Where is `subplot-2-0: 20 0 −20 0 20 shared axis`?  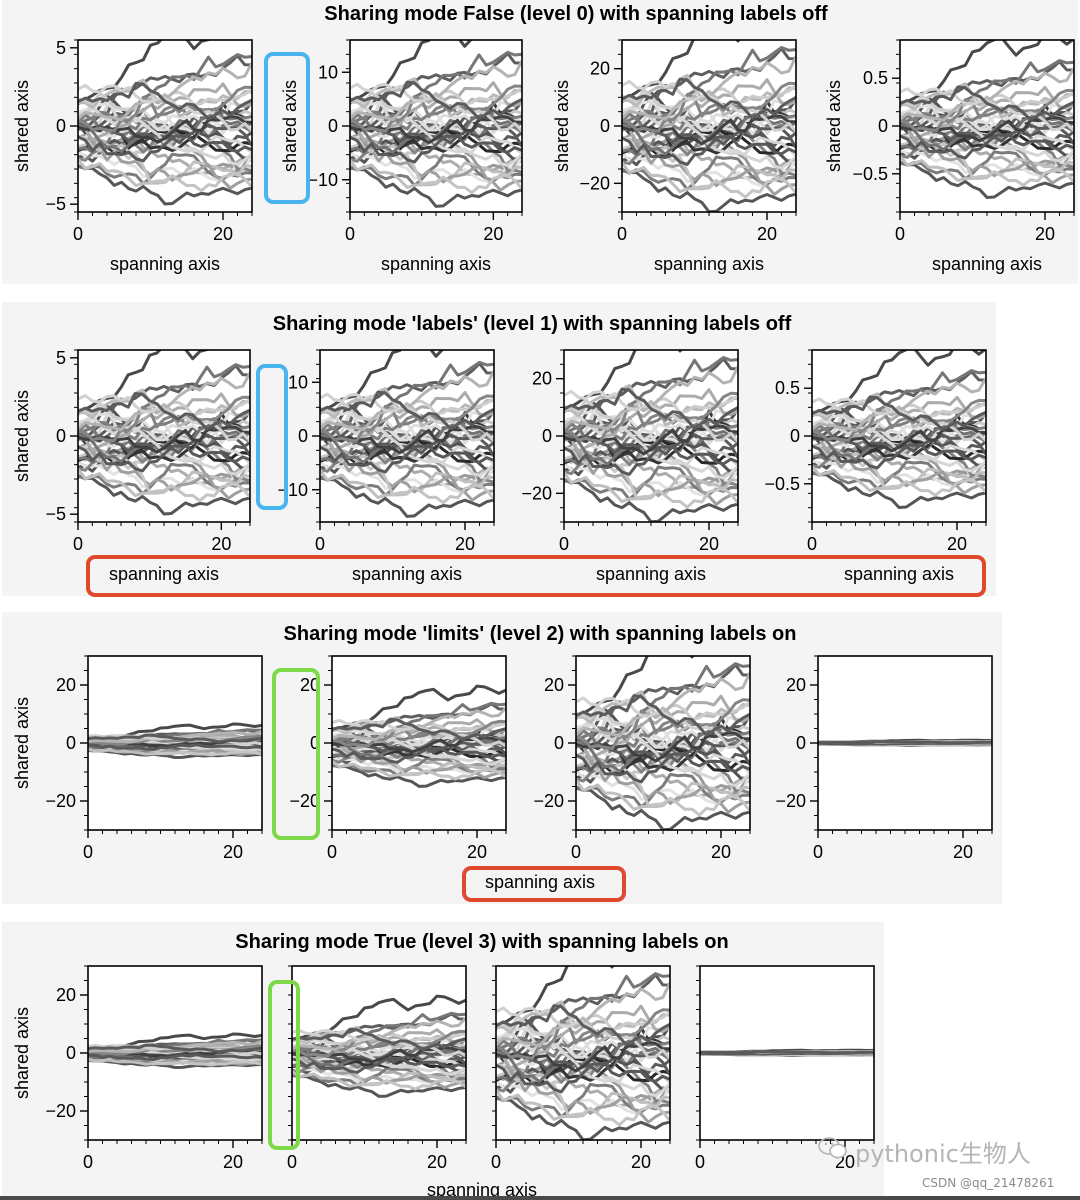 subplot-2-0: 20 0 −20 0 20 shared axis is located at coordinates (137, 758).